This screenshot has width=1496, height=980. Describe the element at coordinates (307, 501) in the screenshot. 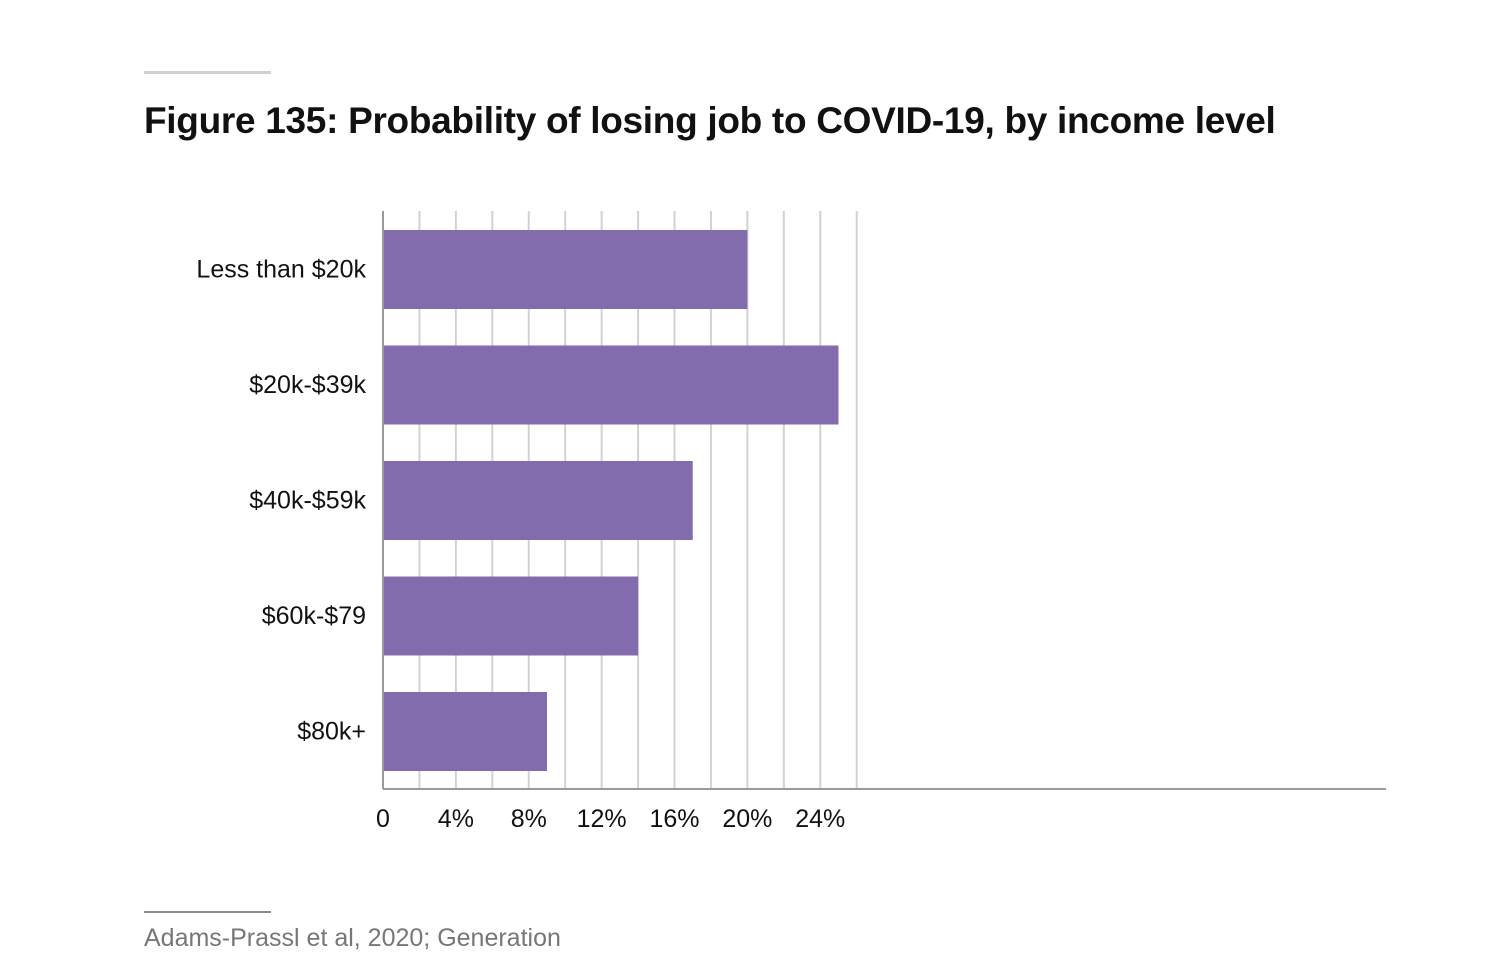

I see `category-label: $40k-$59k` at that location.